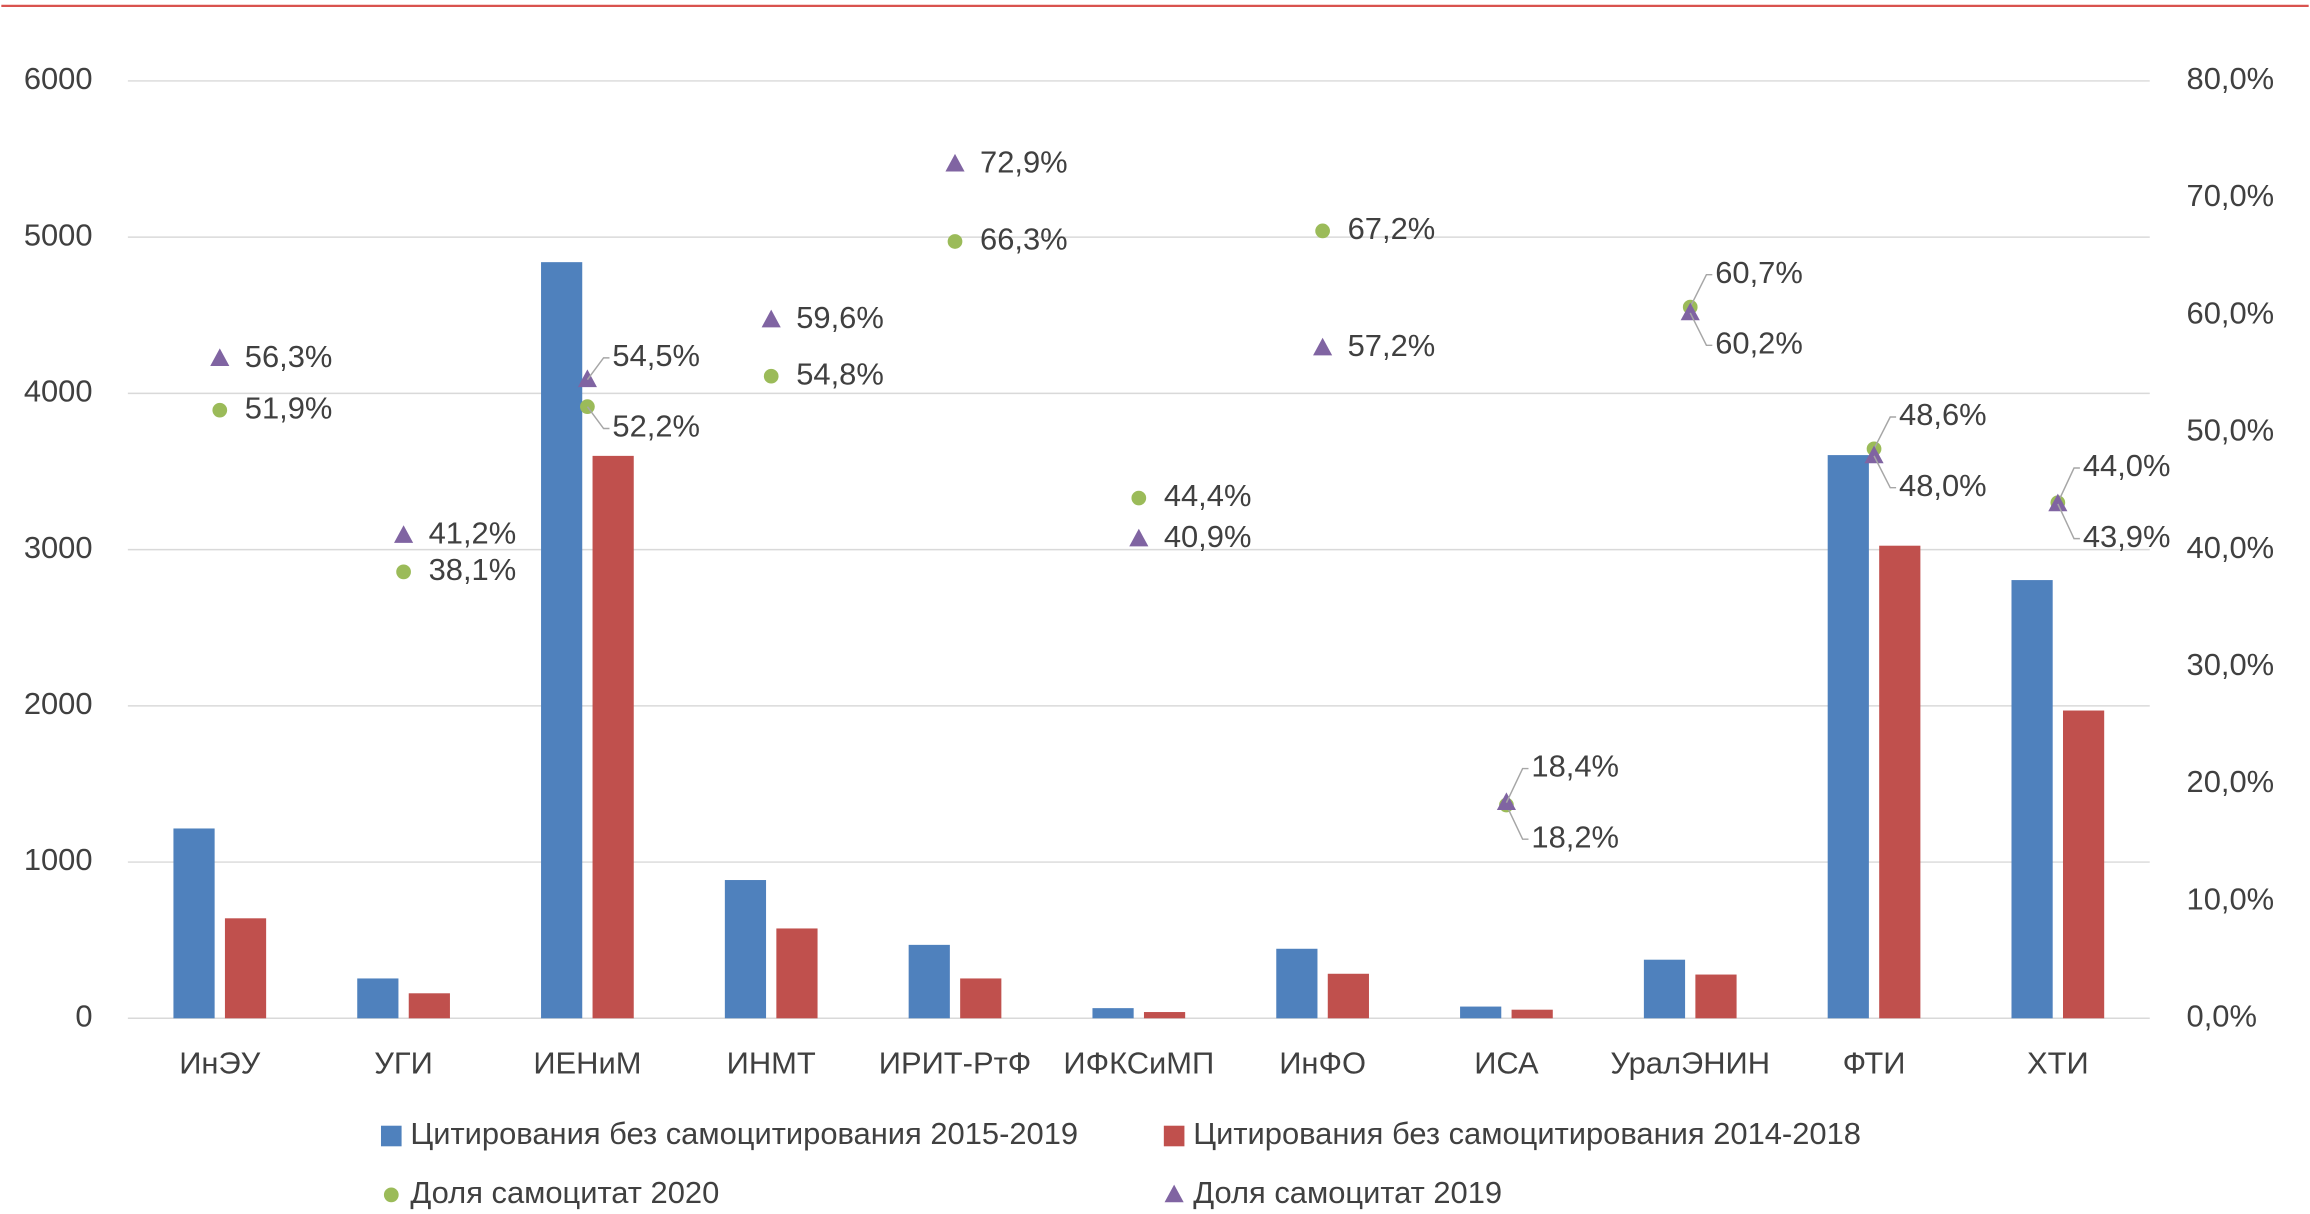  I want to click on y2-tick-label: 60,0%, so click(2231, 312).